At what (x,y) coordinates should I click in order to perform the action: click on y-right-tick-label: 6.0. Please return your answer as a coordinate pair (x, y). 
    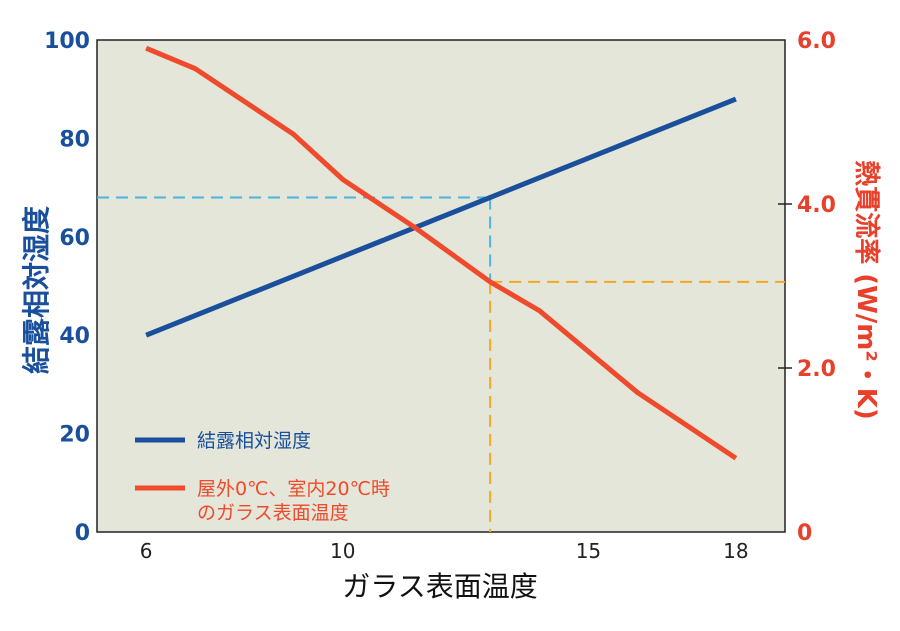
    Looking at the image, I should click on (816, 41).